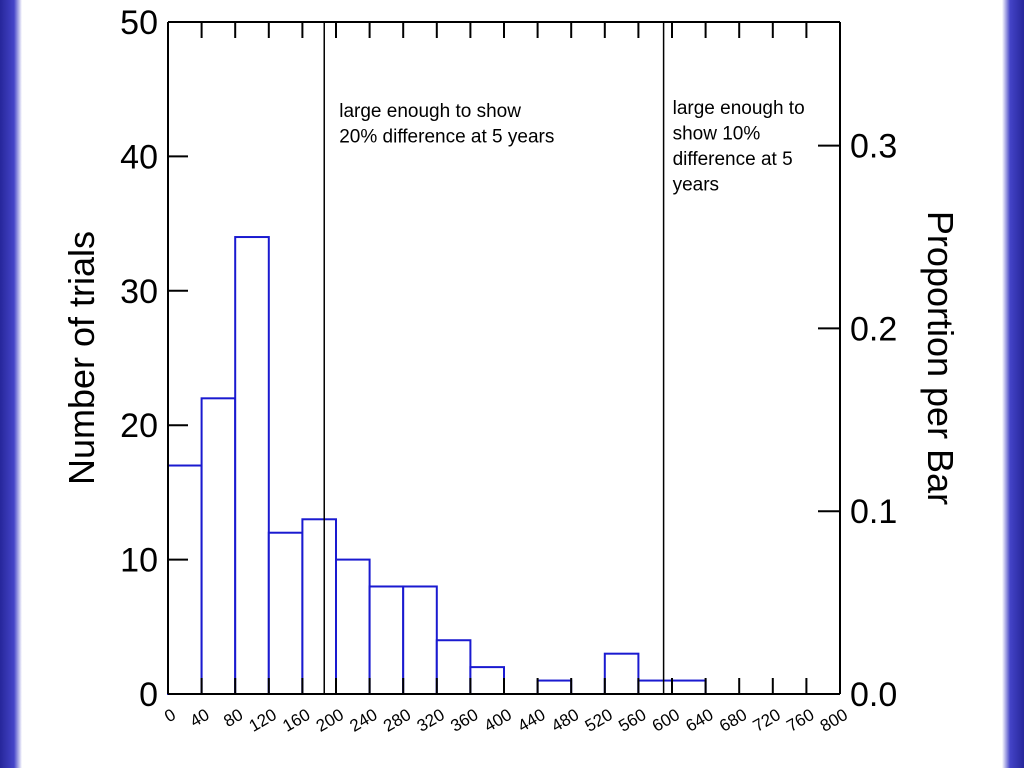 This screenshot has height=768, width=1024. Describe the element at coordinates (397, 720) in the screenshot. I see `x-tick-label: 280` at that location.